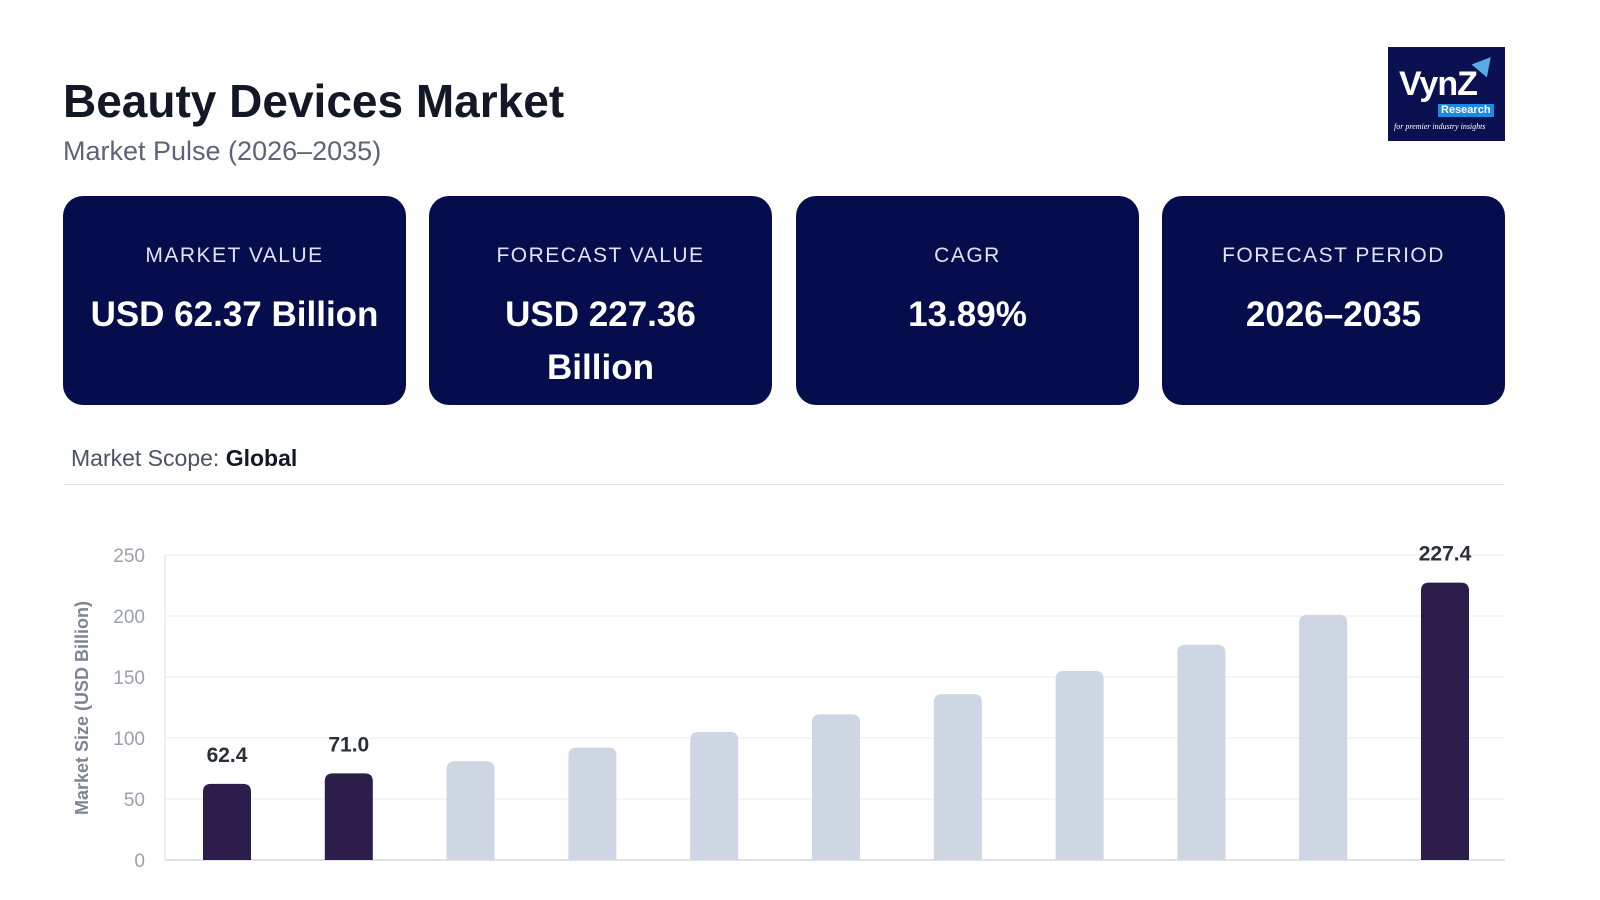 The width and height of the screenshot is (1600, 900). I want to click on forecast-value-card: FORECAST VALUE USD 227.36 Billion, so click(600, 300).